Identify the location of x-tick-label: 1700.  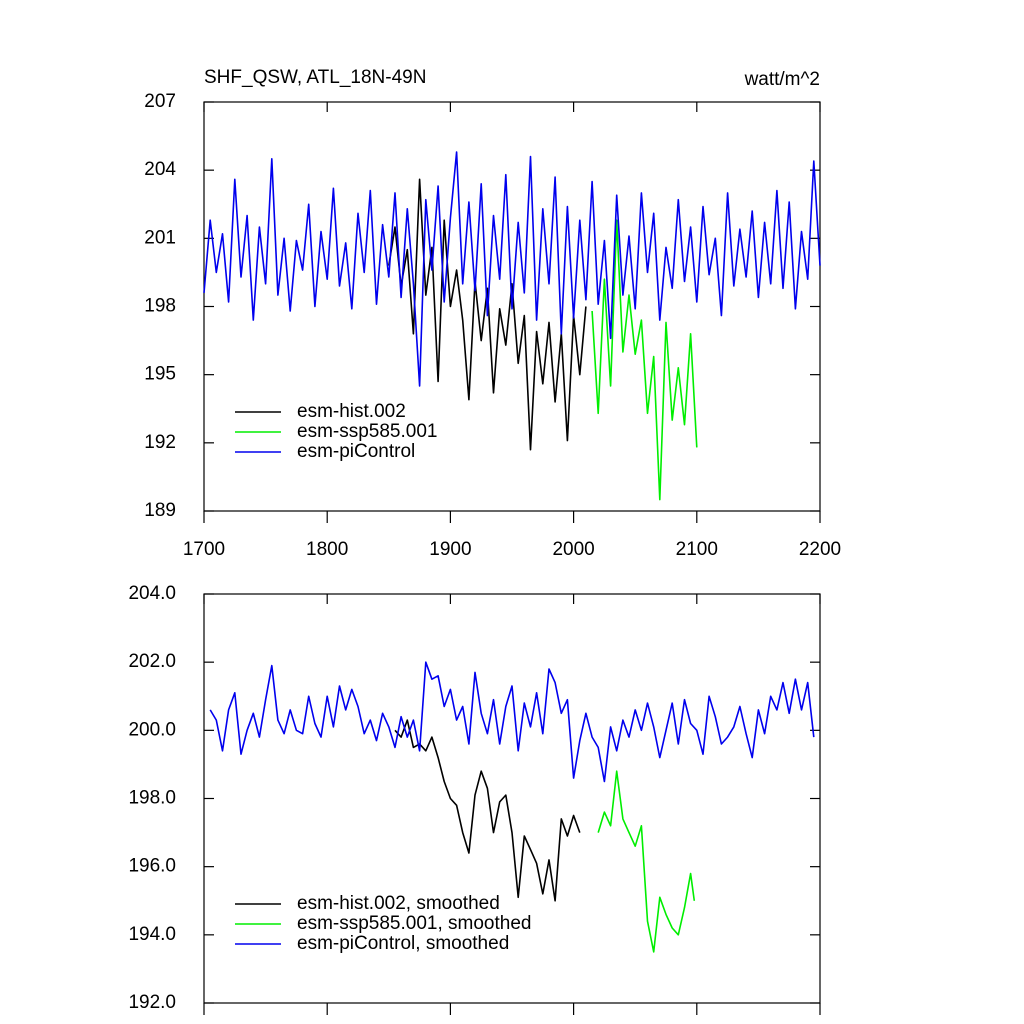
(204, 549).